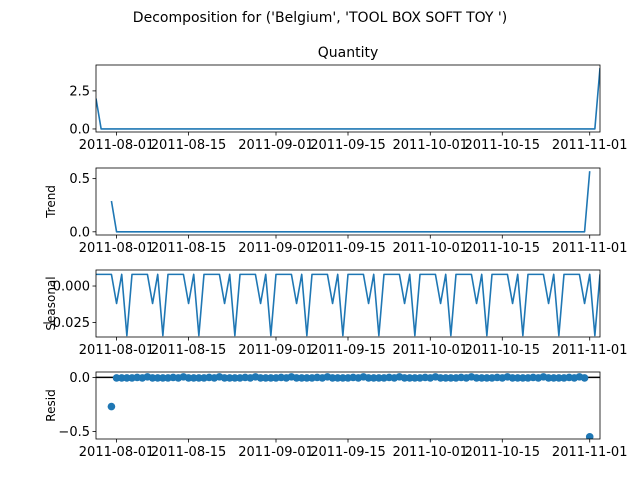 This screenshot has height=480, width=640. I want to click on plot-area-seasonal, so click(348, 305).